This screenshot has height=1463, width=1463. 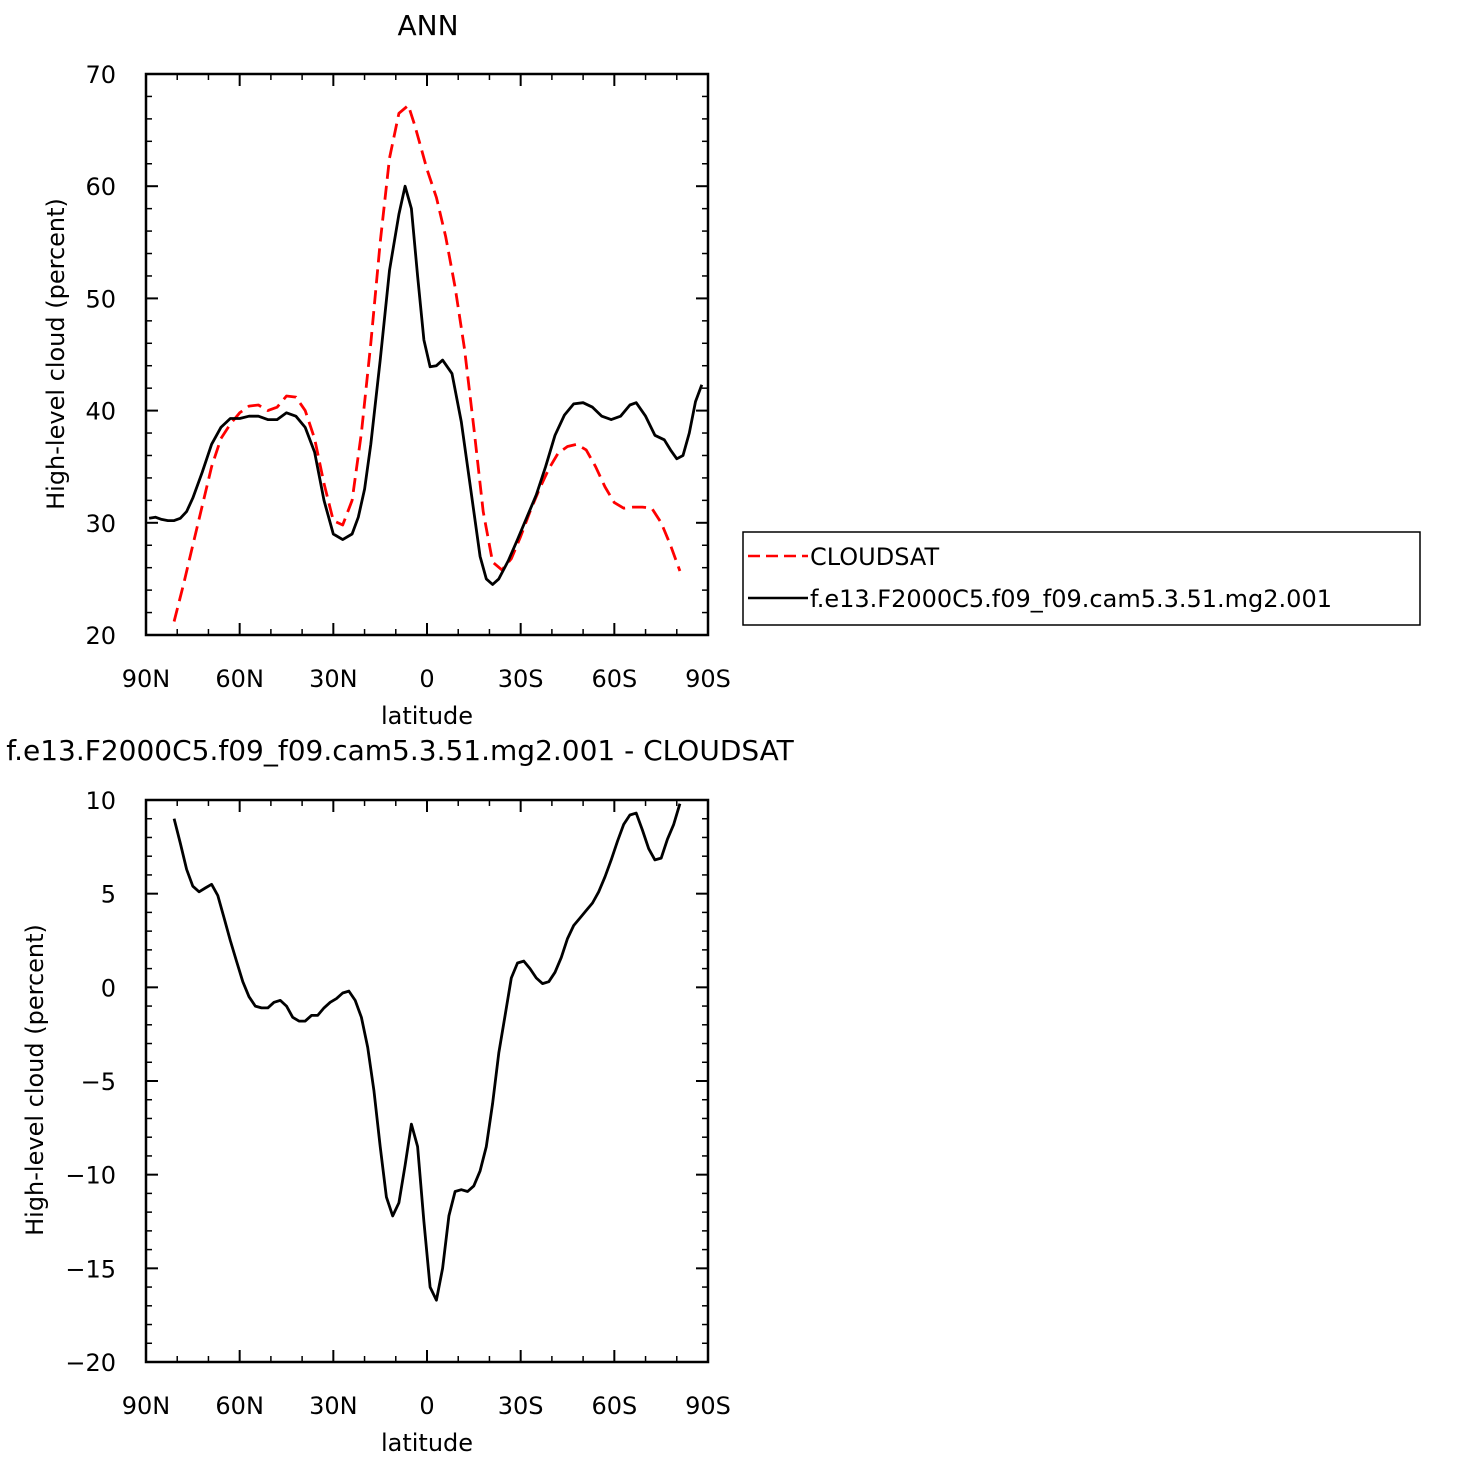 I want to click on y-tick-label: 20, so click(x=100, y=636).